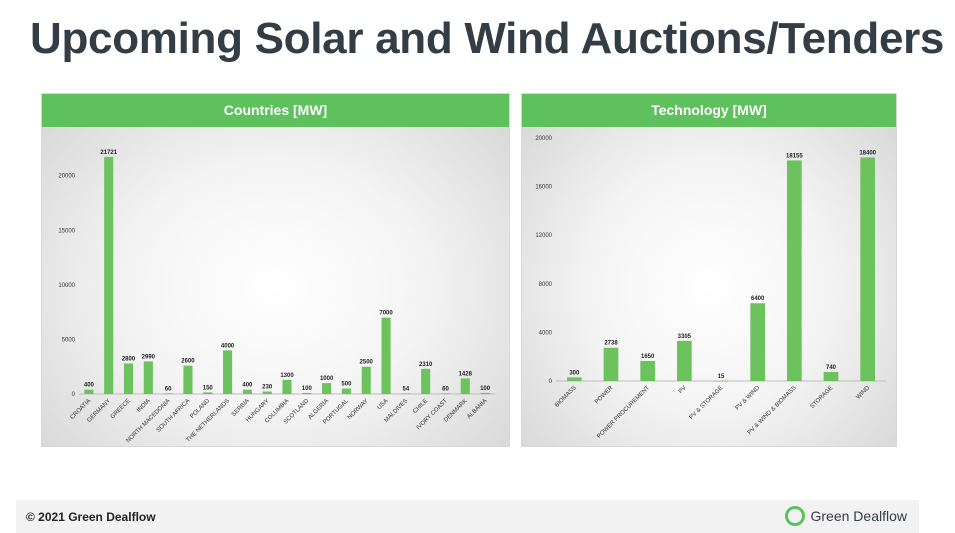 Image resolution: width=955 pixels, height=533 pixels. Describe the element at coordinates (477, 409) in the screenshot. I see `x-tick-label: ALBANIA` at that location.